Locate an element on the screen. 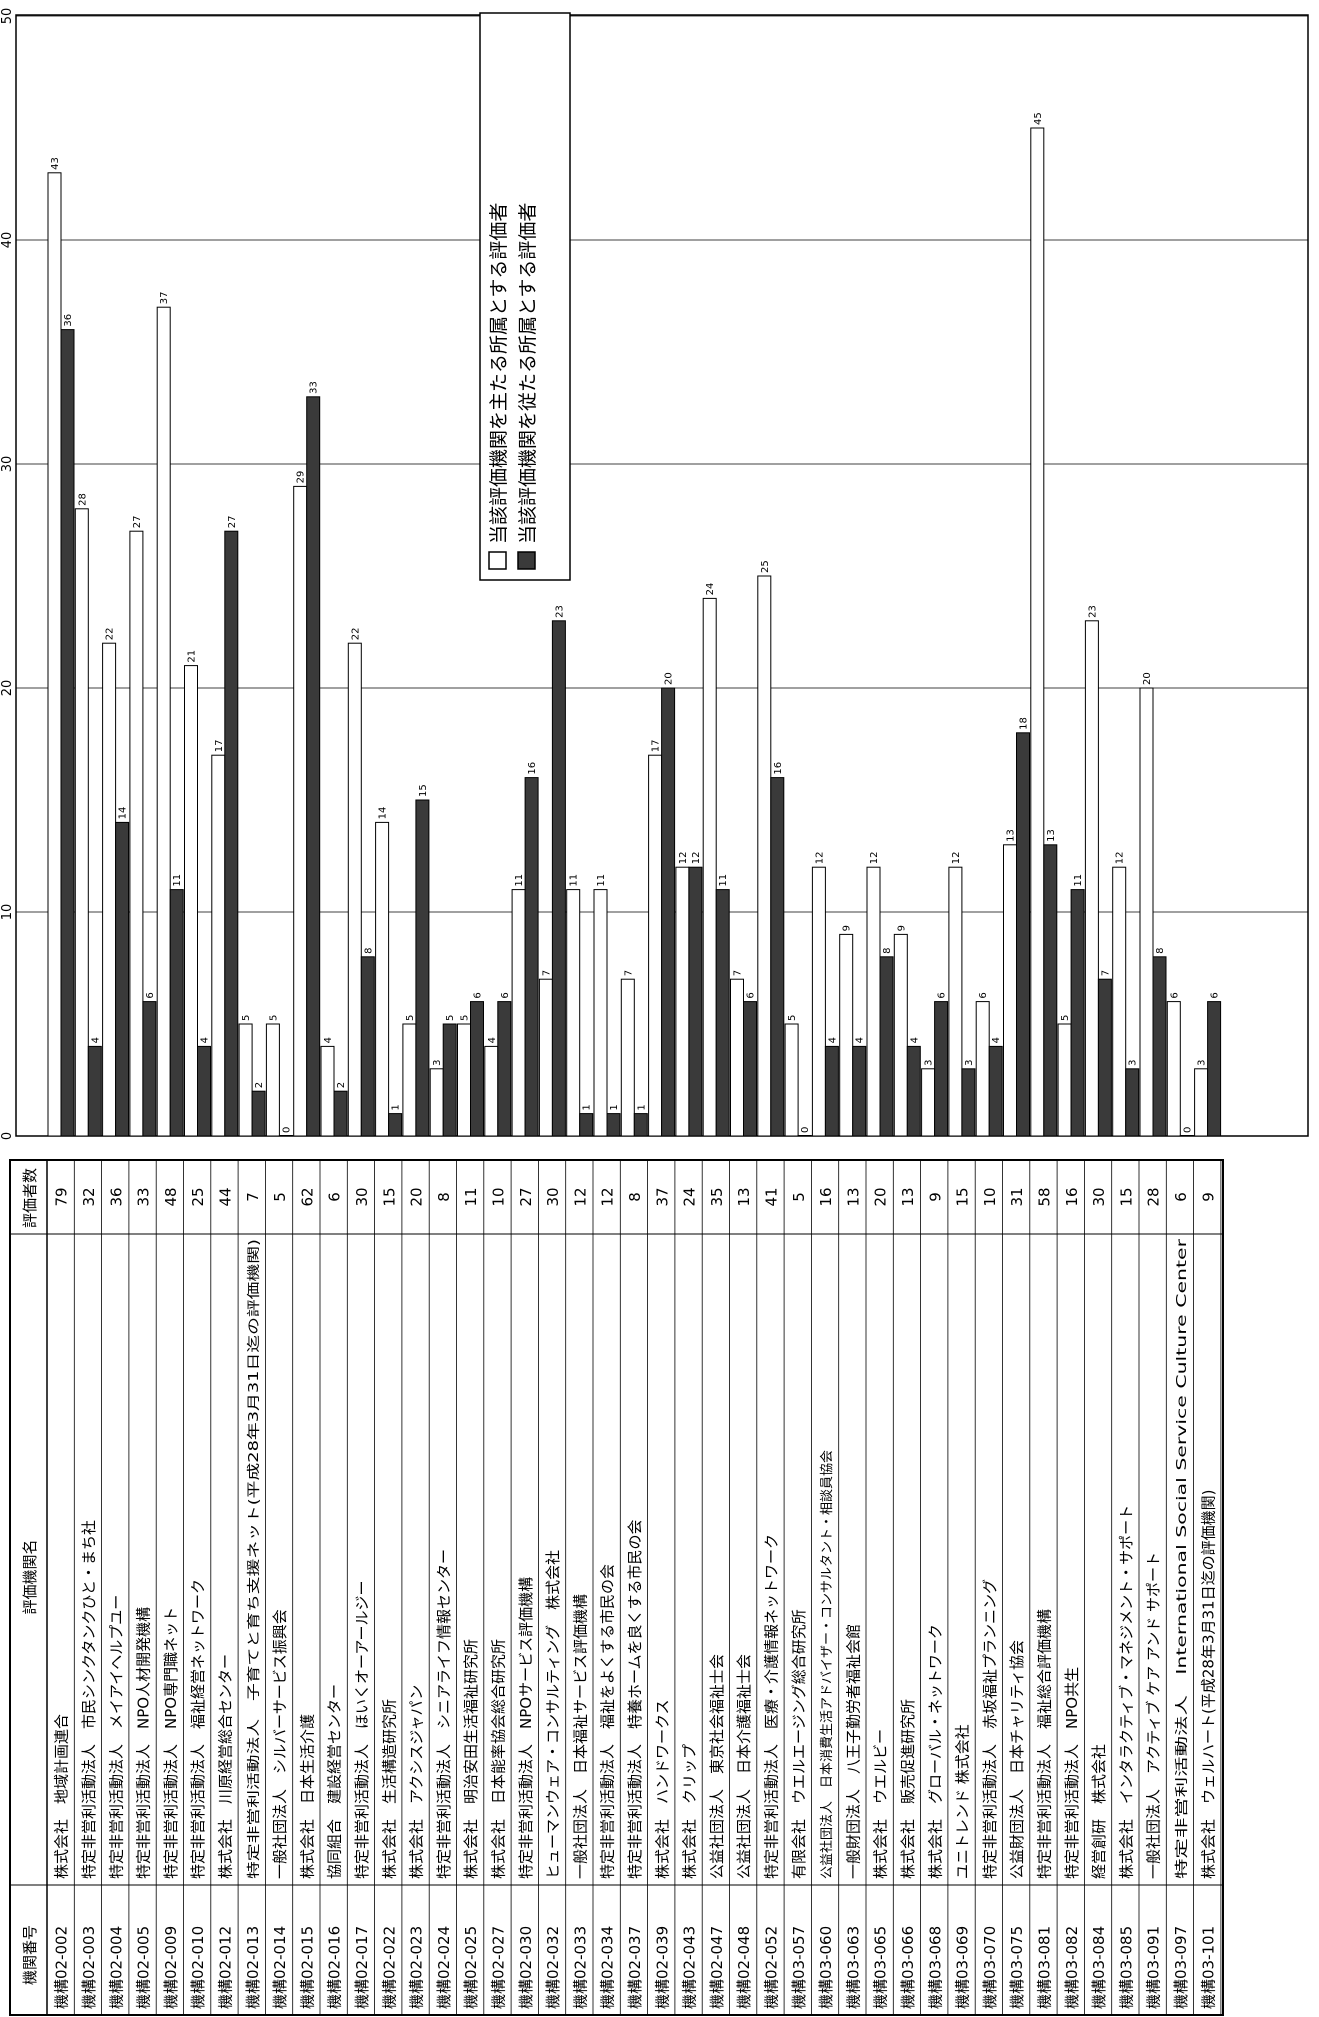 Image resolution: width=1319 pixels, height=2017 pixels. institution-name: 株式会社 日本生活介護 is located at coordinates (307, 1796).